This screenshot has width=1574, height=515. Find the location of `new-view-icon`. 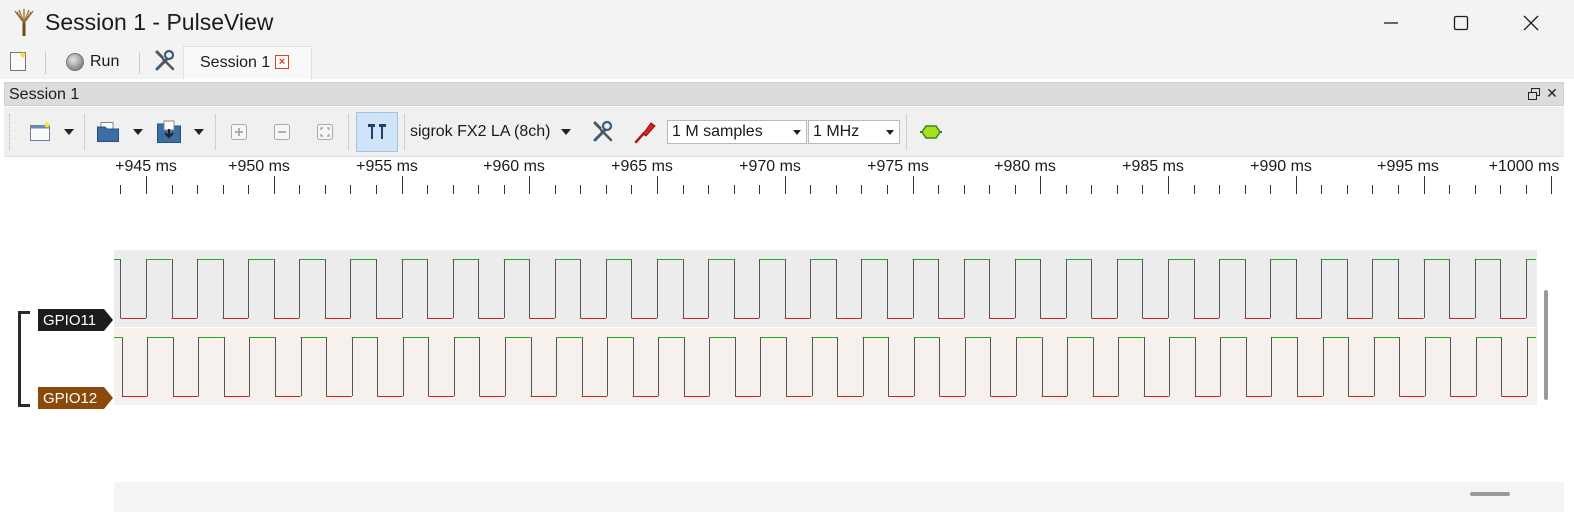

new-view-icon is located at coordinates (40, 131).